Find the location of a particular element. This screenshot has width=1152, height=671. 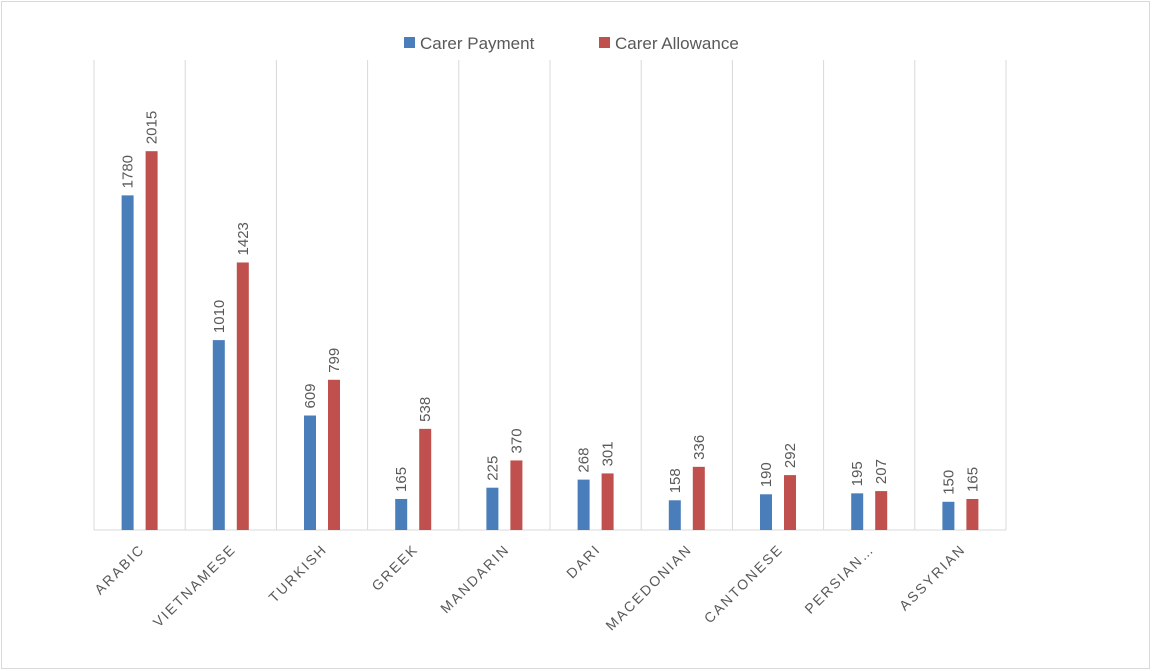

data-label: 207 is located at coordinates (881, 471).